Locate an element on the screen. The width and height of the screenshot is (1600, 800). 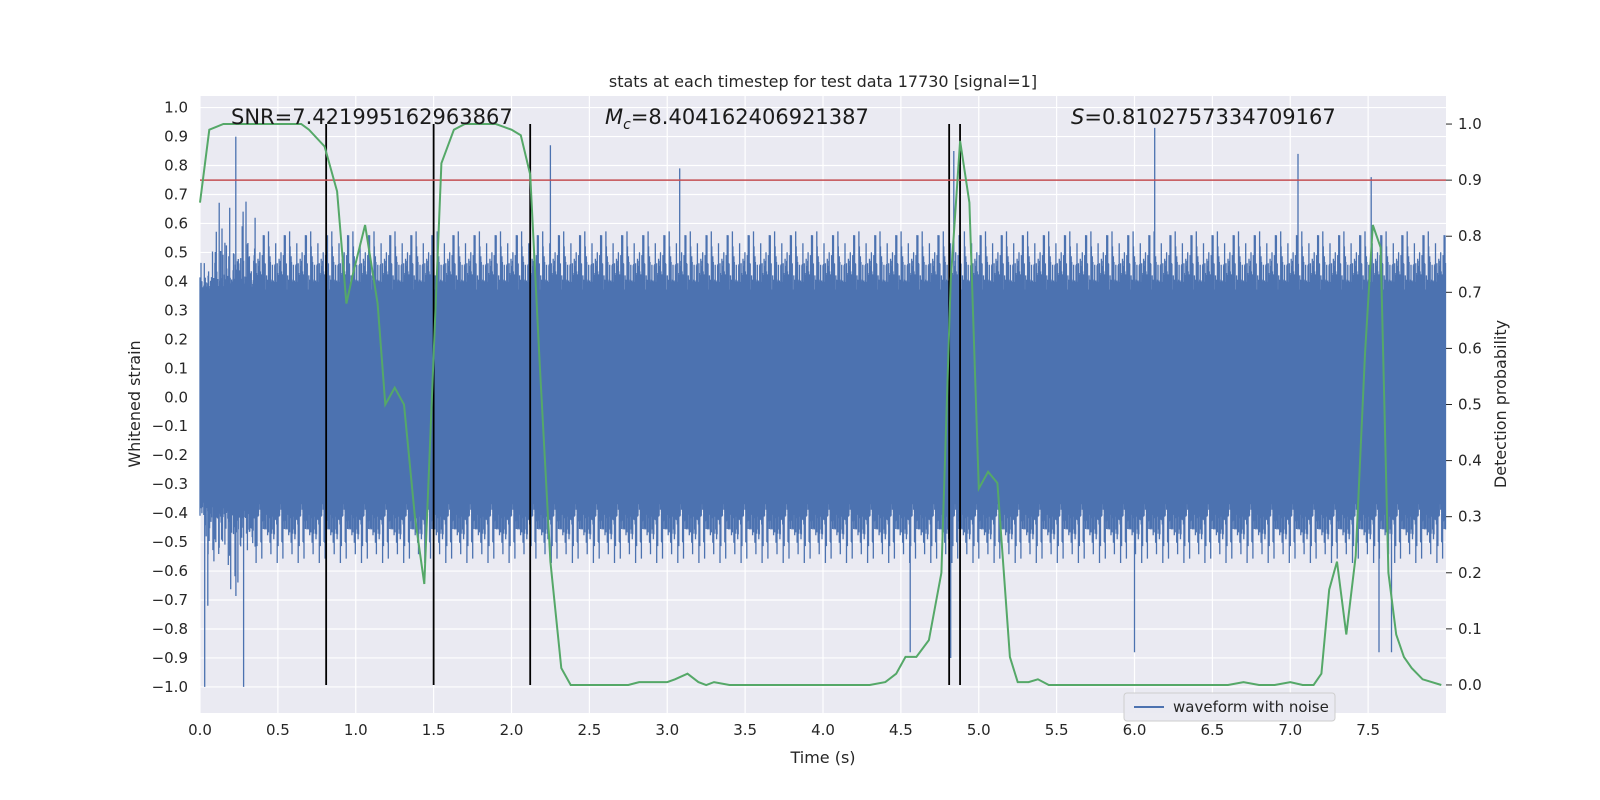
x-tick-label: 2.5 is located at coordinates (589, 730).